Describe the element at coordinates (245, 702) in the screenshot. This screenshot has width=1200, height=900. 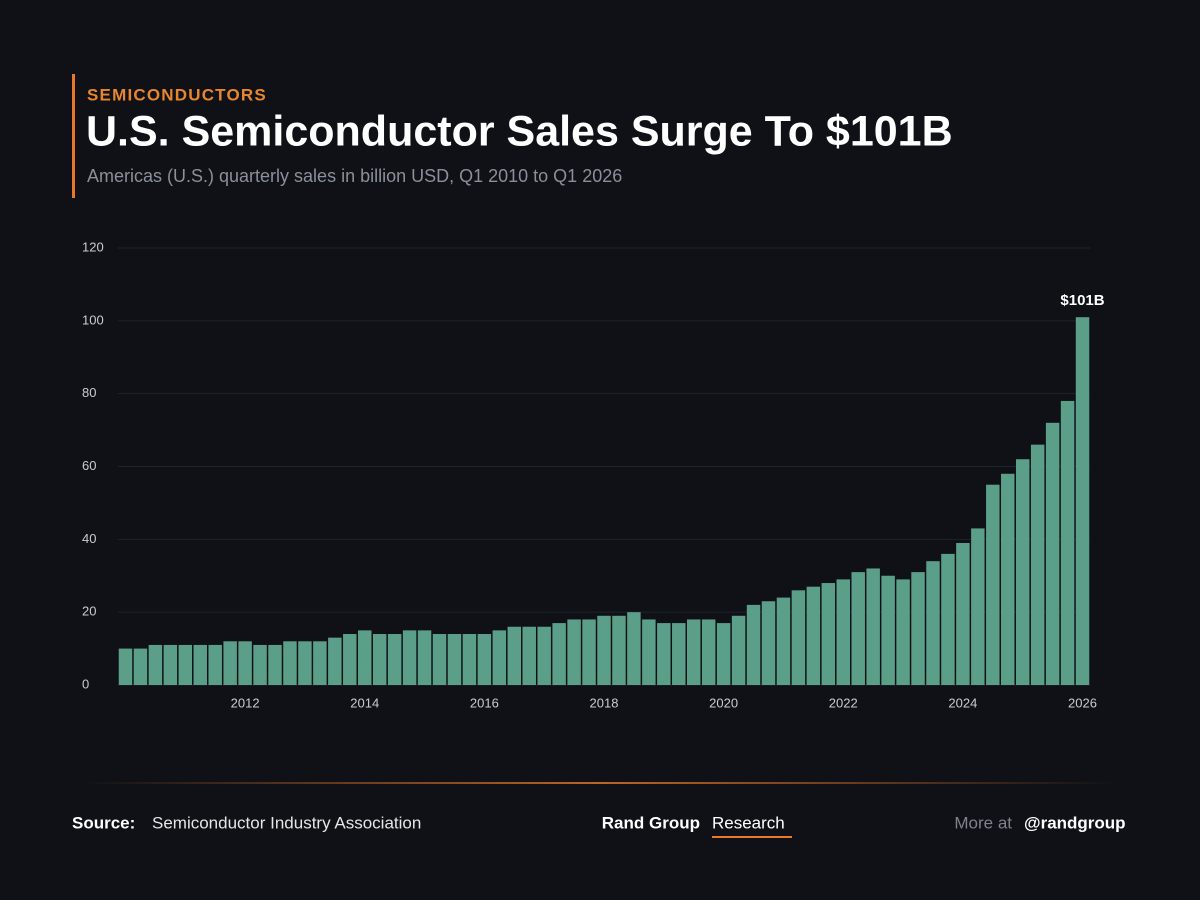
I see `x-tick-label: 2012` at that location.